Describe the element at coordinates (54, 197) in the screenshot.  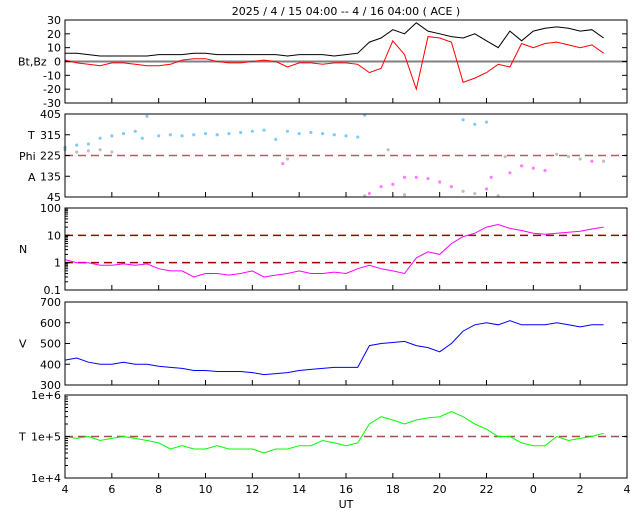
I see `y-tick-label: 45` at that location.